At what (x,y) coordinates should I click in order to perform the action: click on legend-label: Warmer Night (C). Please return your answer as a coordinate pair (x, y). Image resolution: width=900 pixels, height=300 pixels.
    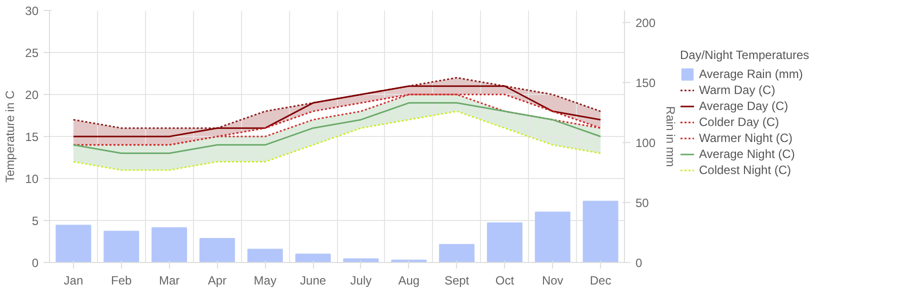
    Looking at the image, I should click on (746, 138).